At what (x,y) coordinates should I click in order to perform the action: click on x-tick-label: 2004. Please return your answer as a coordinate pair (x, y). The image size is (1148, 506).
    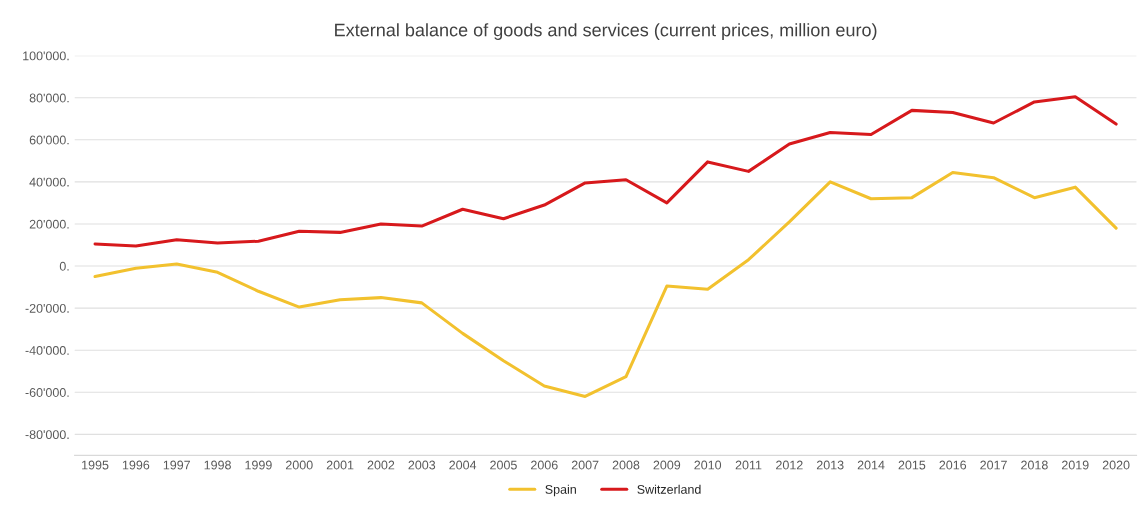
    Looking at the image, I should click on (463, 465).